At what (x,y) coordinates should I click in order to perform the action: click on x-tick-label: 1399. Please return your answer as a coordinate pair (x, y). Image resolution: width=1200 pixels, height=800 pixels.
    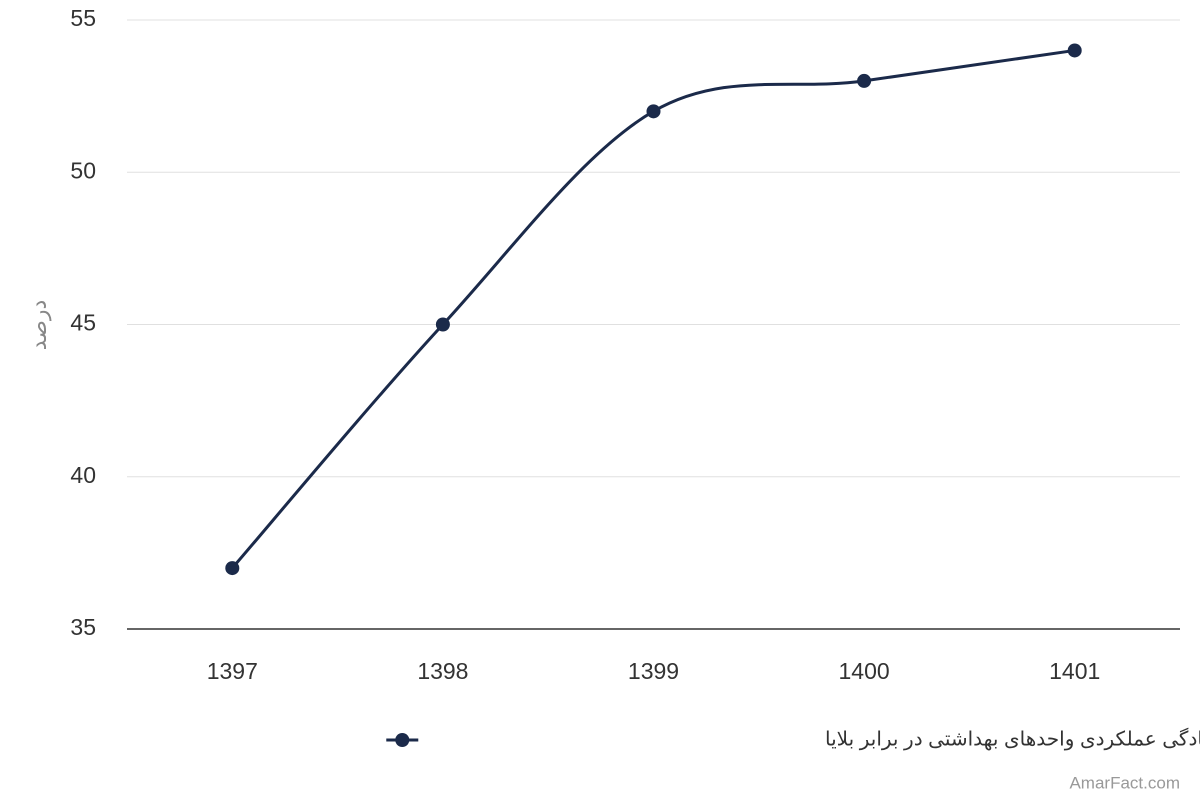
    Looking at the image, I should click on (653, 671).